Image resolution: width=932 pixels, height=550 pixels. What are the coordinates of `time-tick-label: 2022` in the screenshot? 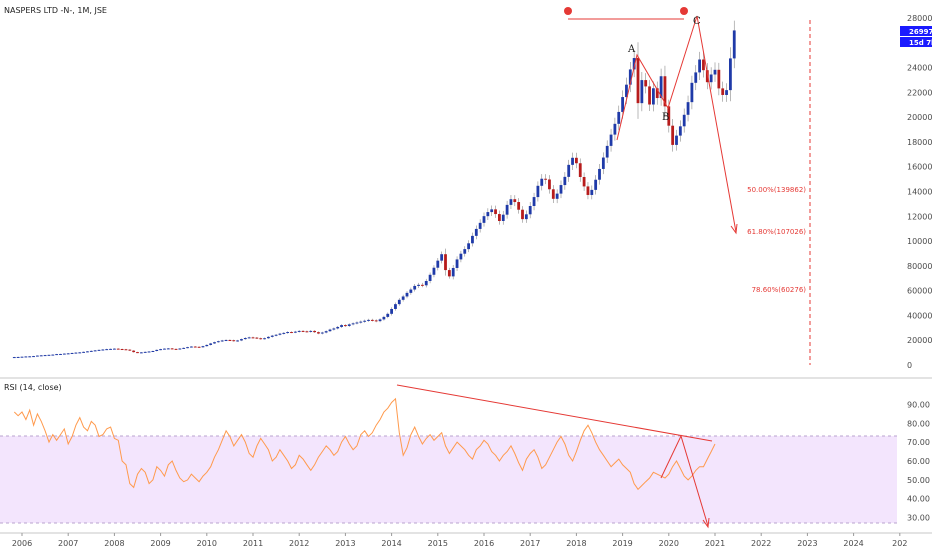 It's located at (761, 543).